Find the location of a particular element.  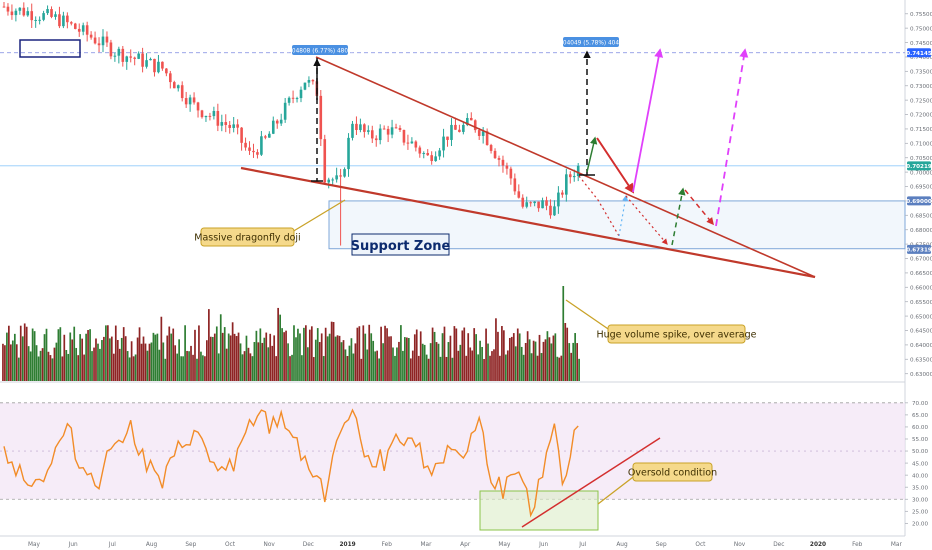

time-tick-label: Feb is located at coordinates (387, 545).